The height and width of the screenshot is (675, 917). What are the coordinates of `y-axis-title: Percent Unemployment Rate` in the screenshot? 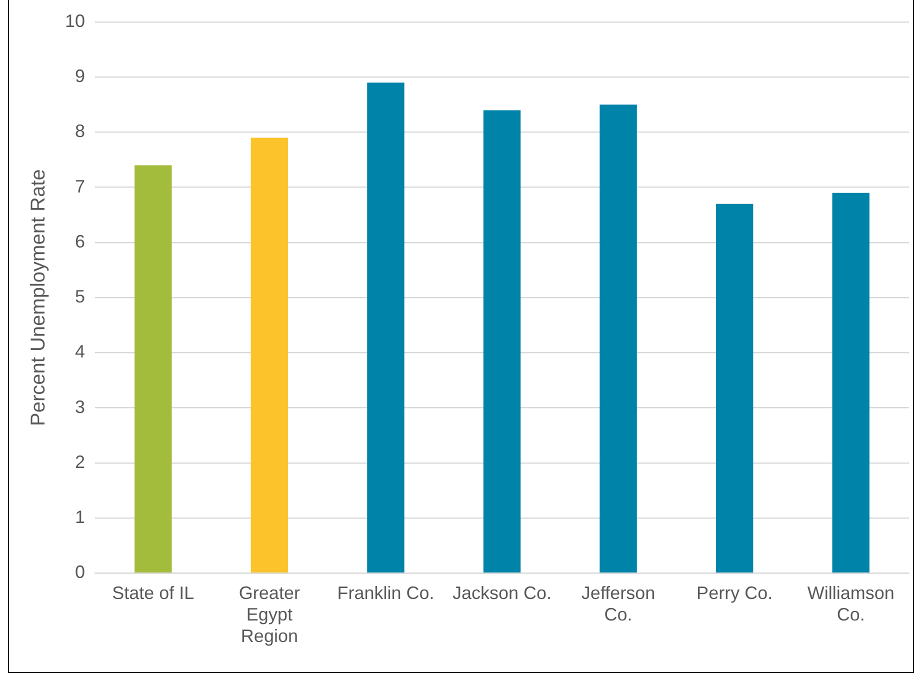 It's located at (39, 297).